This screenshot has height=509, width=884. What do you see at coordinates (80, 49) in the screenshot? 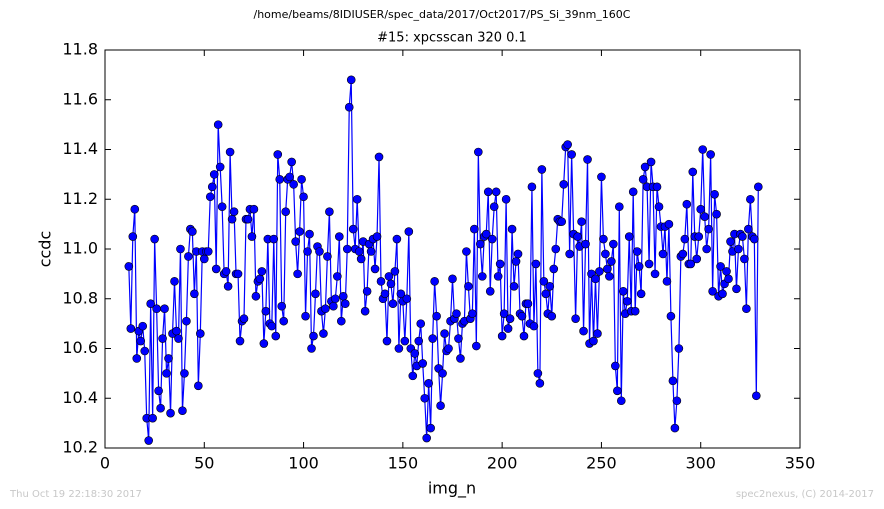
I see `y-tick-label: 11.8` at bounding box center [80, 49].